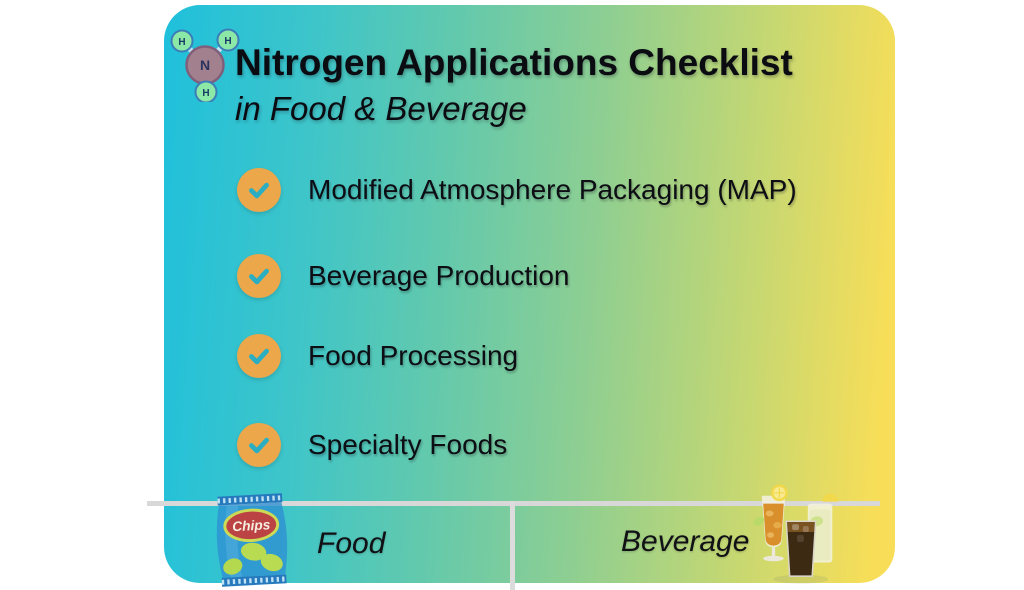  I want to click on checklist-item-label: Modified Atmosphere Packaging (MAP), so click(552, 189).